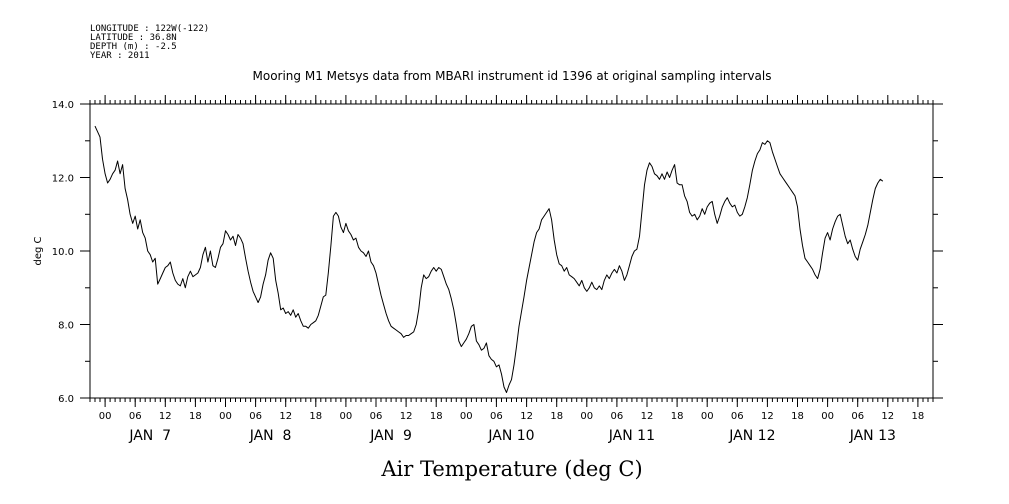 Image resolution: width=1009 pixels, height=504 pixels. I want to click on depth-text: DEPTH (m) : -2.5, so click(133, 47).